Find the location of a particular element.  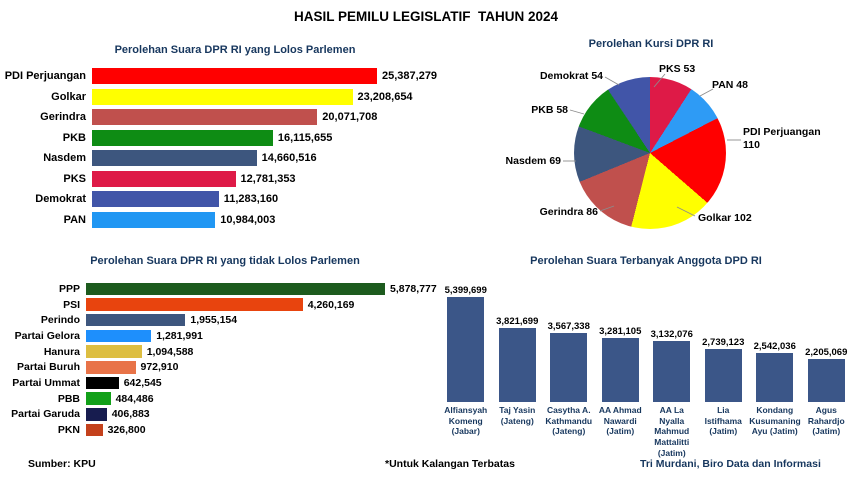

pie-label-nasdem: Nasdem 69 is located at coordinates (533, 161).